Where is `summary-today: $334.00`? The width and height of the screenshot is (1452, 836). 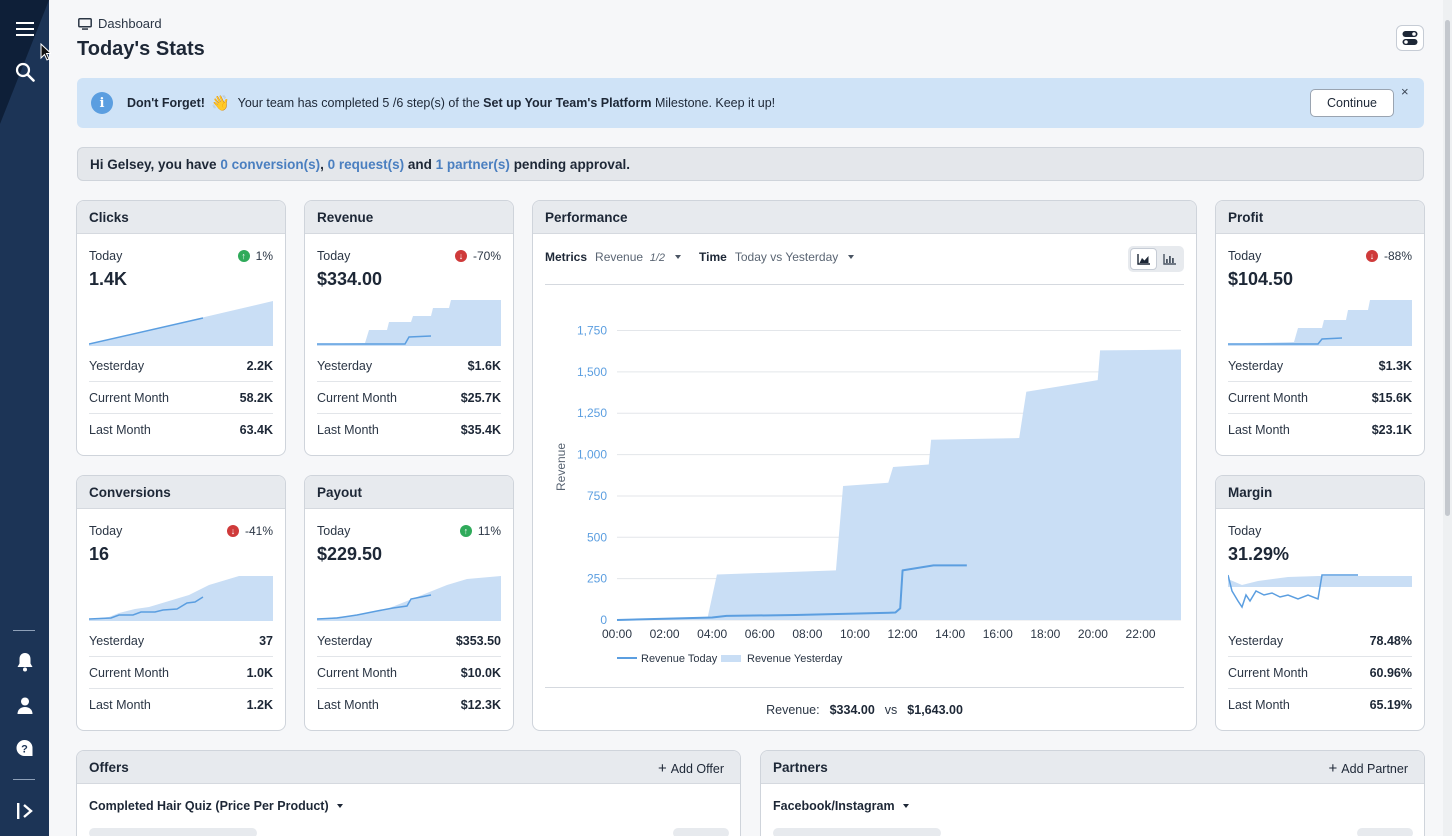 summary-today: $334.00 is located at coordinates (852, 710).